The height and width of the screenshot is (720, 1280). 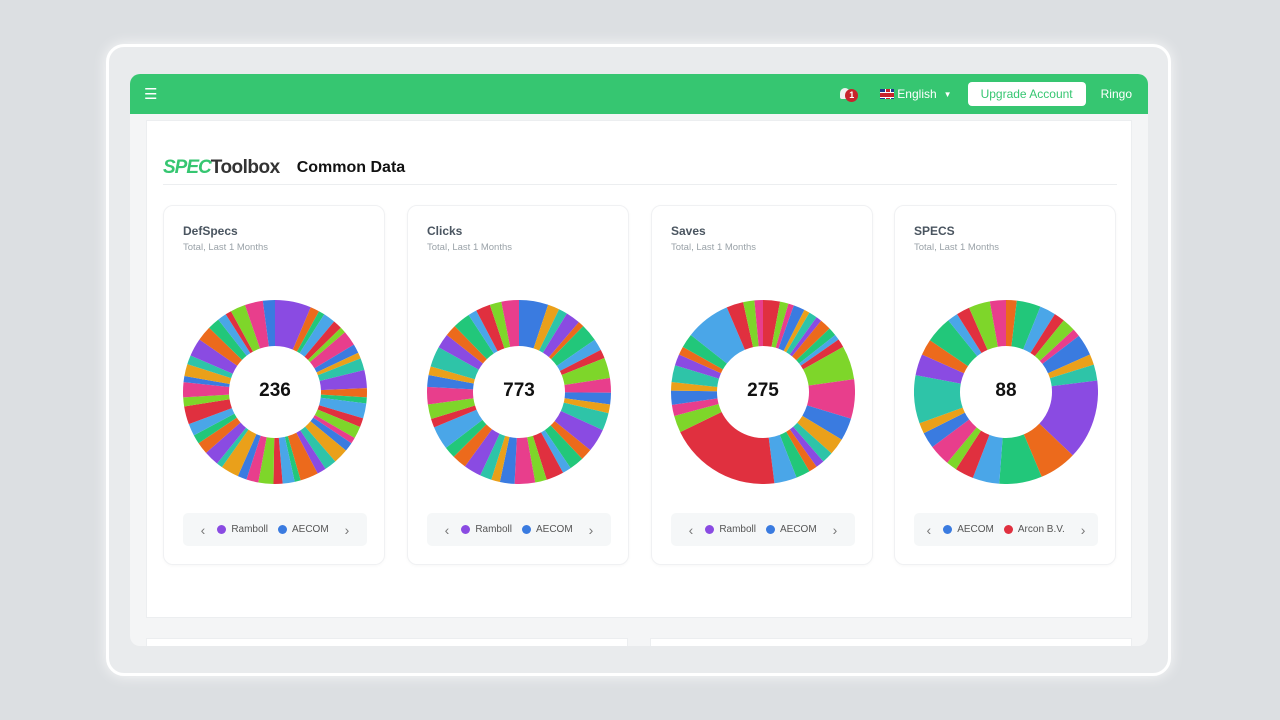 What do you see at coordinates (1116, 94) in the screenshot?
I see `user-menu: Ringo` at bounding box center [1116, 94].